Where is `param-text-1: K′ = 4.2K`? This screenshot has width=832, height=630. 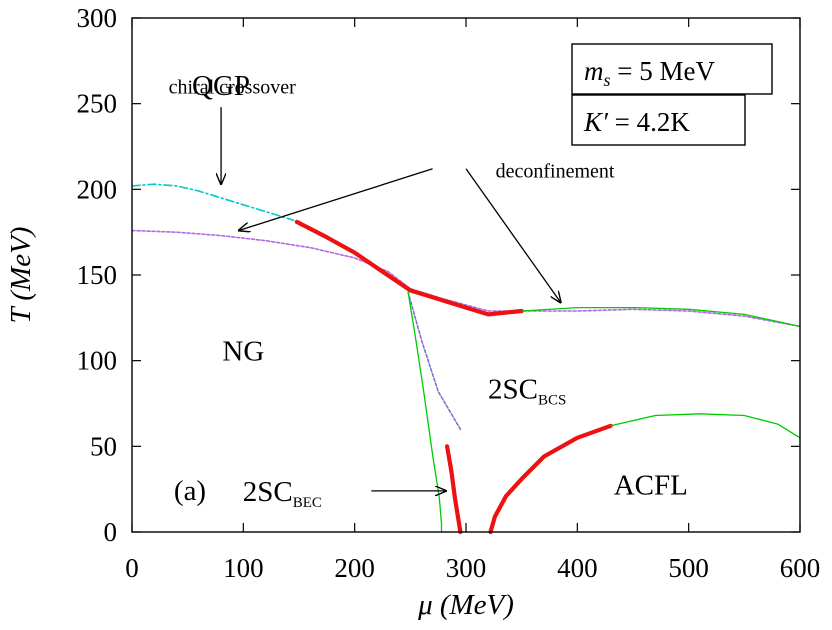 param-text-1: K′ = 4.2K is located at coordinates (636, 122).